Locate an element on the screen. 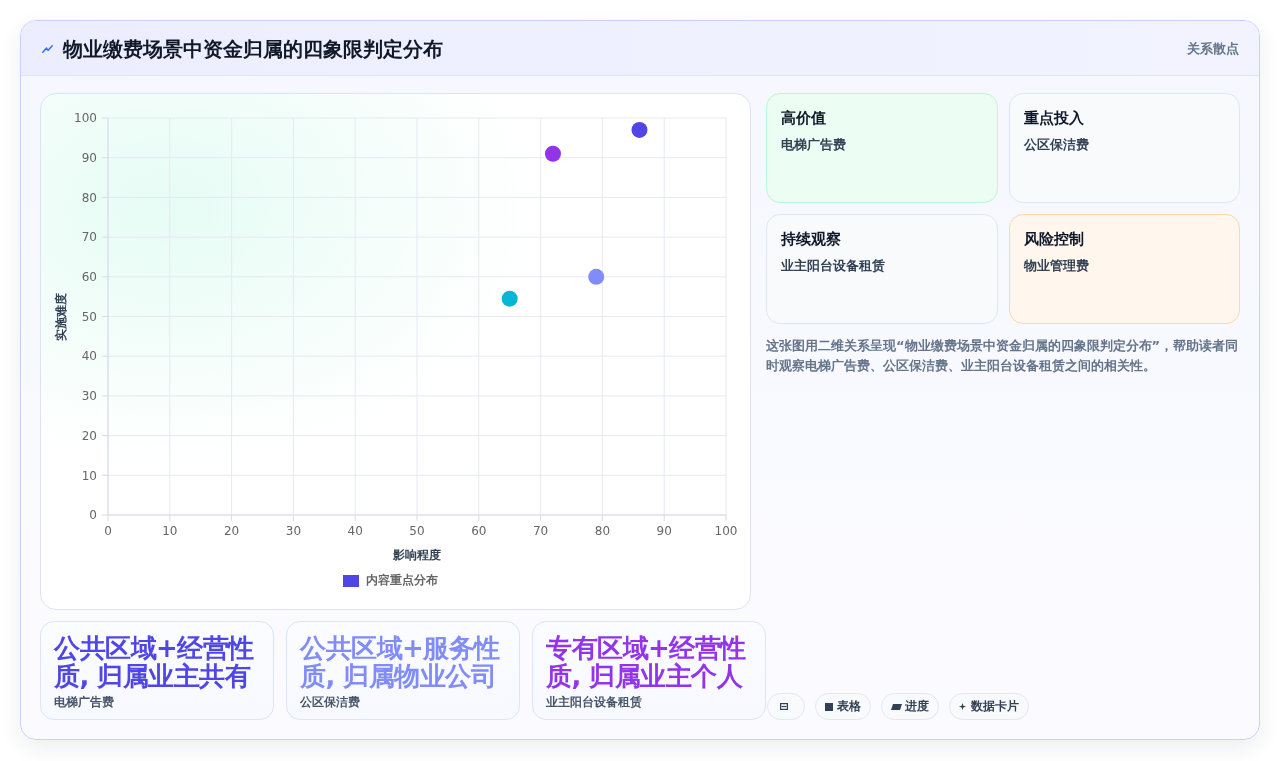 The height and width of the screenshot is (761, 1280). text: 进度 is located at coordinates (917, 706).